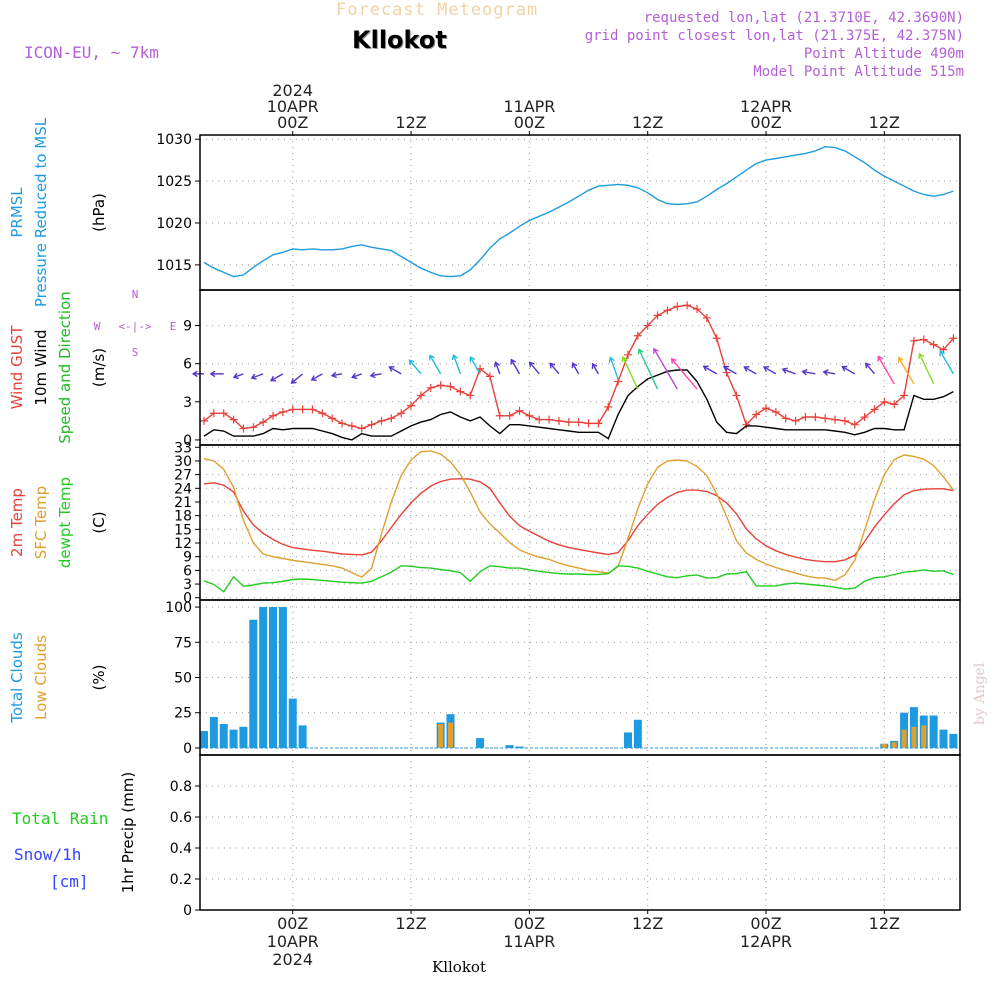 The width and height of the screenshot is (1000, 1000). I want to click on compass-east: E, so click(173, 326).